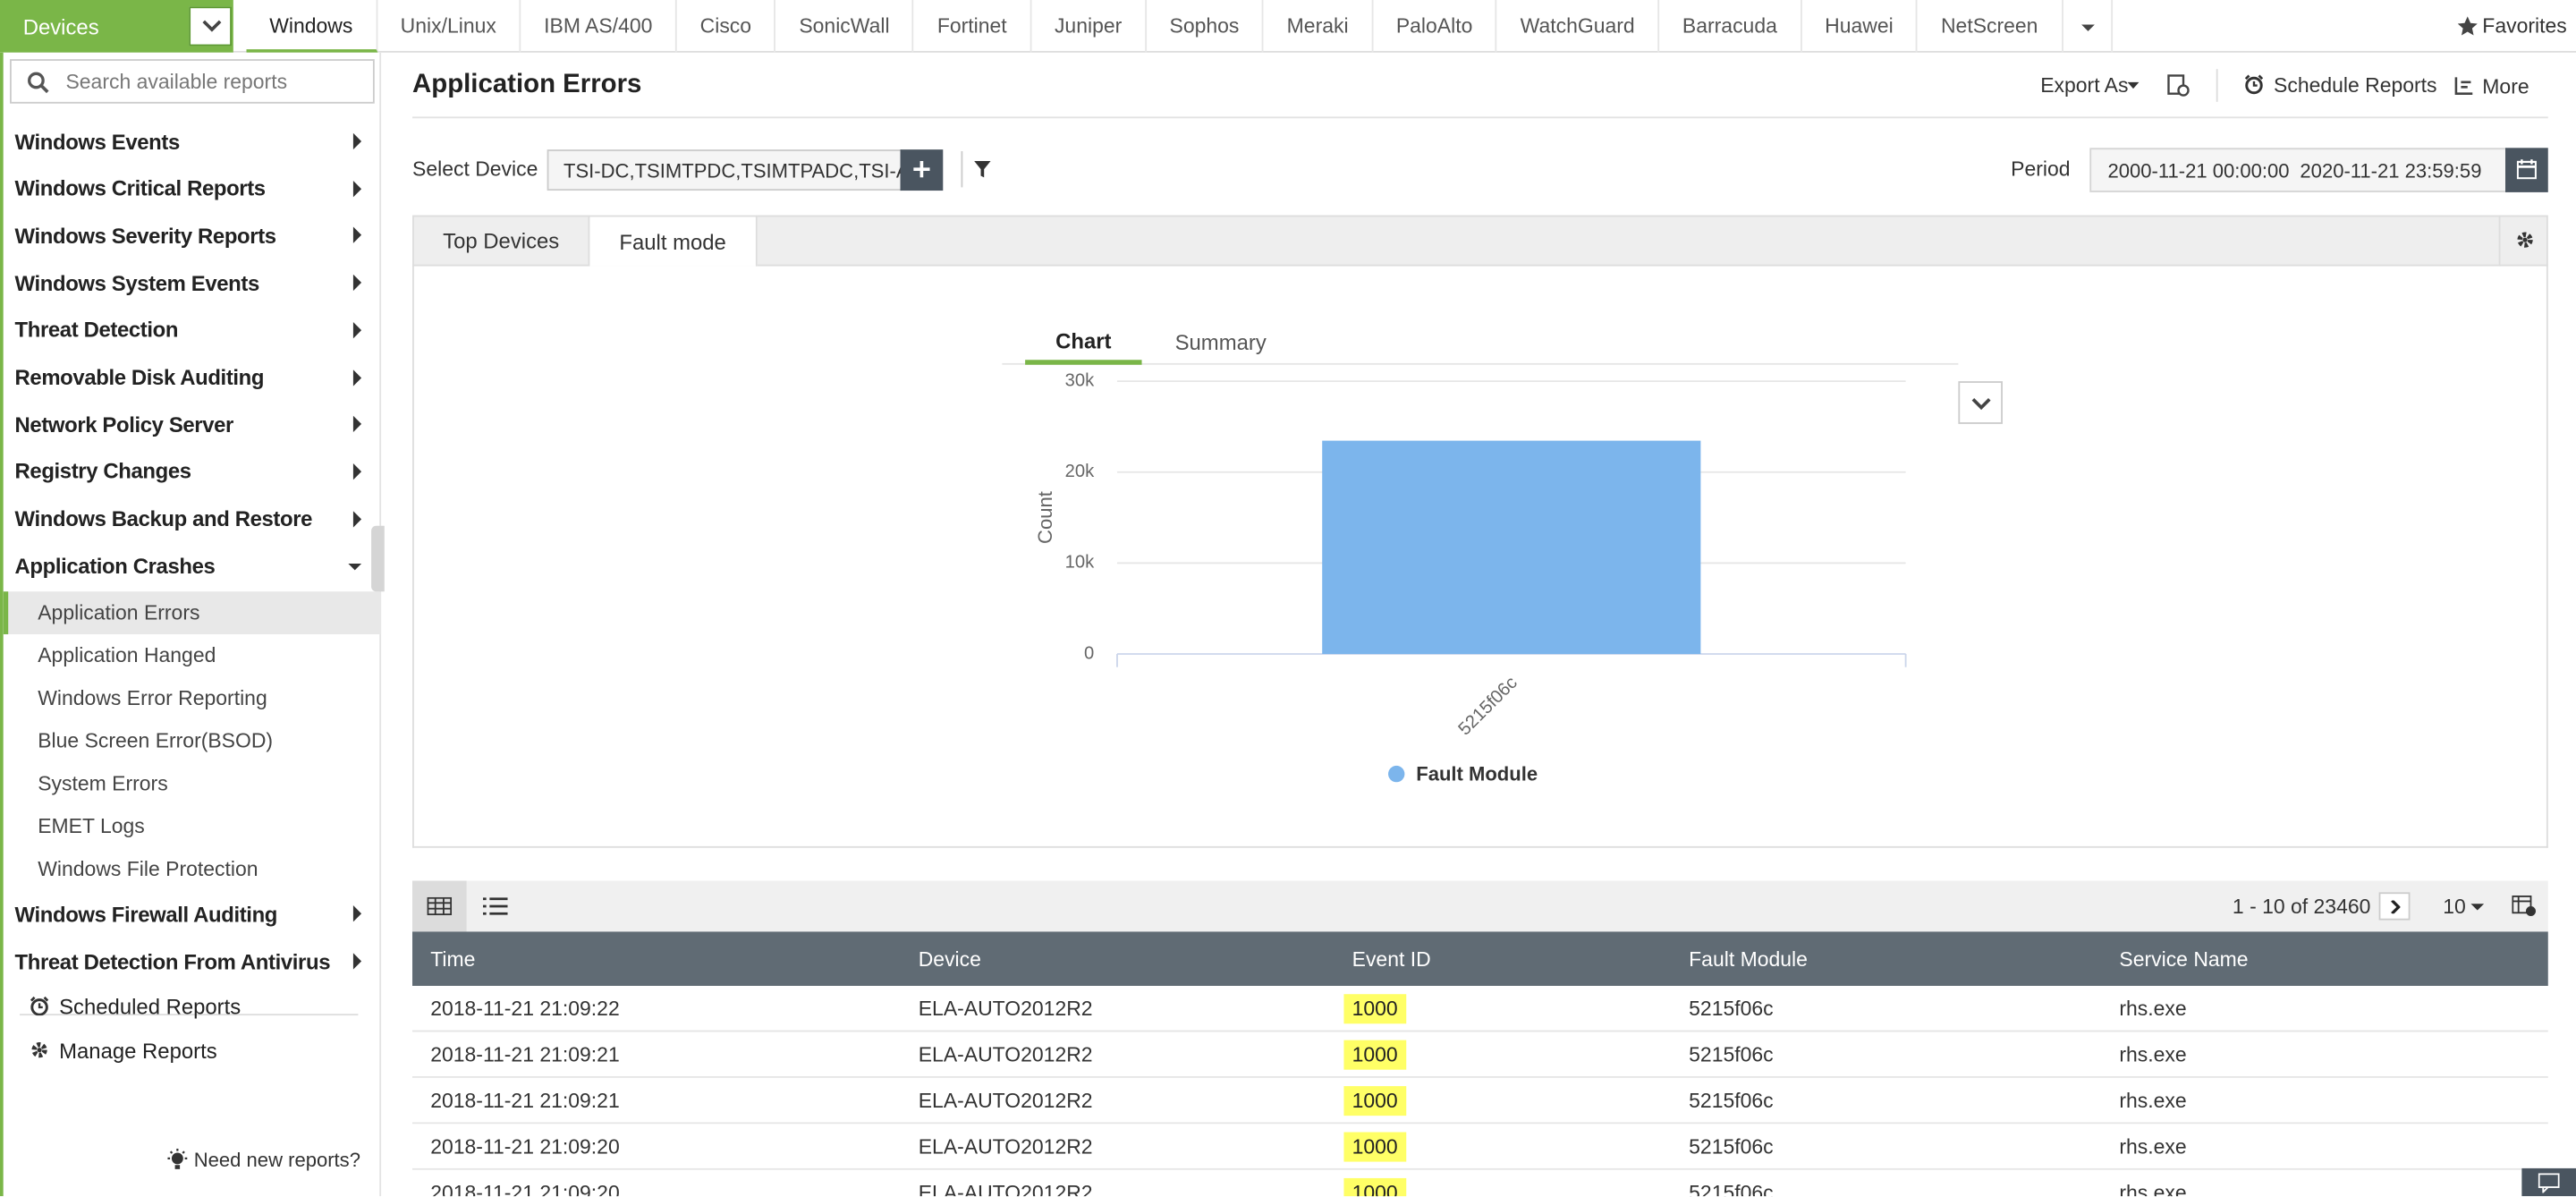 The width and height of the screenshot is (2576, 1197). I want to click on menu-category: Windows Events, so click(192, 141).